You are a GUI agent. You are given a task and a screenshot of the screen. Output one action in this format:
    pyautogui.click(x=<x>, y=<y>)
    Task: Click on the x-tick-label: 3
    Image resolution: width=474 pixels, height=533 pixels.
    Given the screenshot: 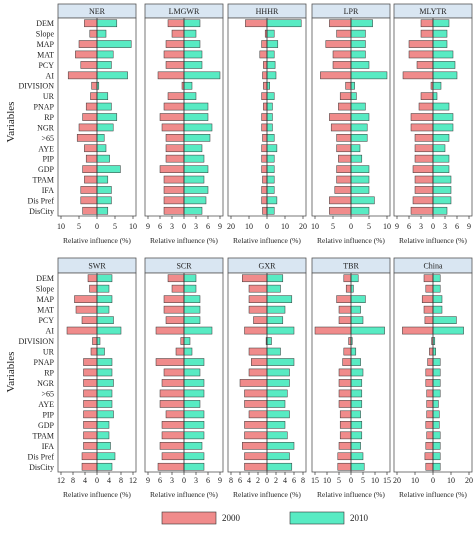 What is the action you would take?
    pyautogui.click(x=172, y=480)
    